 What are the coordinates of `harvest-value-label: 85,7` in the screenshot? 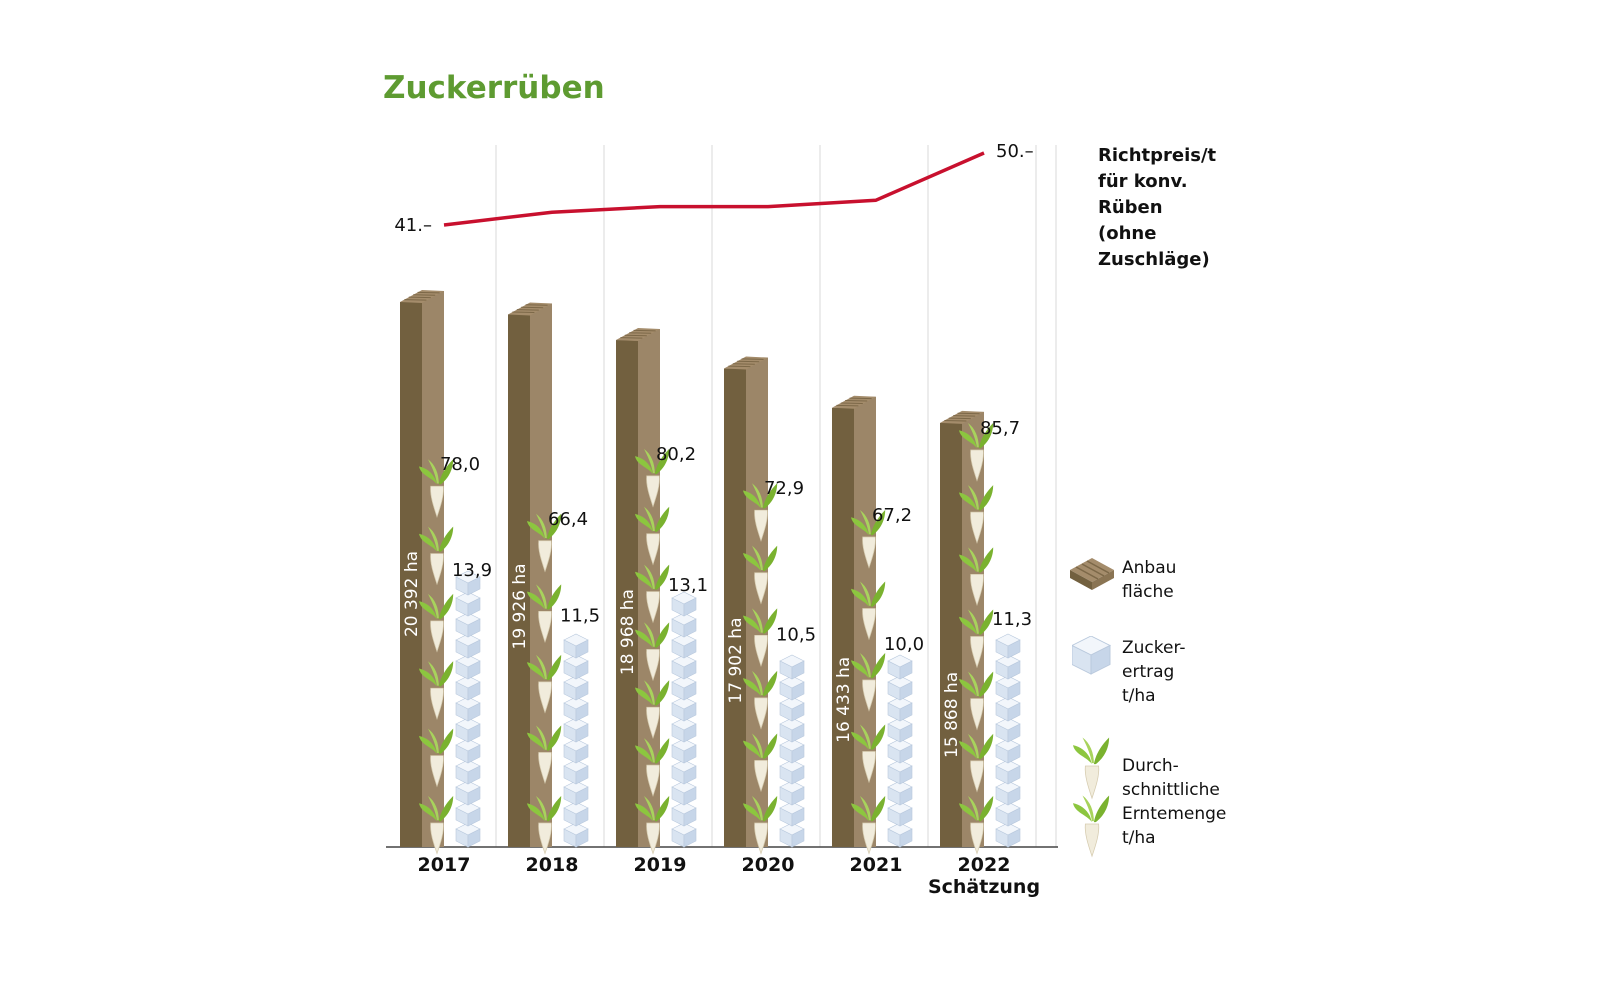 It's located at (1000, 428).